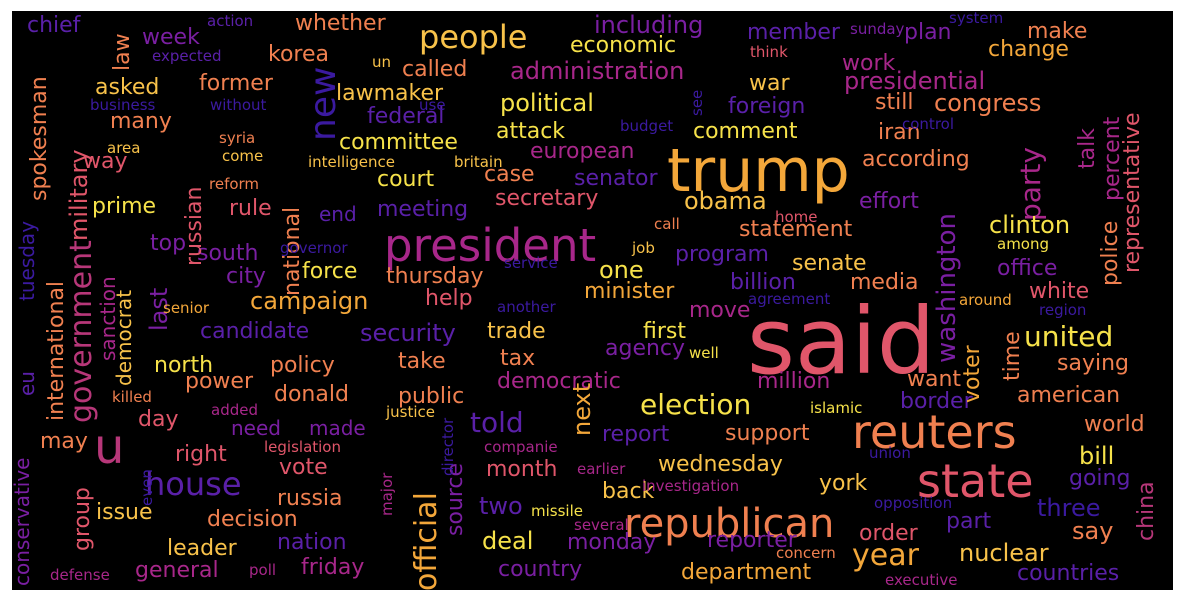 This screenshot has width=1182, height=601. Describe the element at coordinates (888, 533) in the screenshot. I see `word-order: order` at that location.